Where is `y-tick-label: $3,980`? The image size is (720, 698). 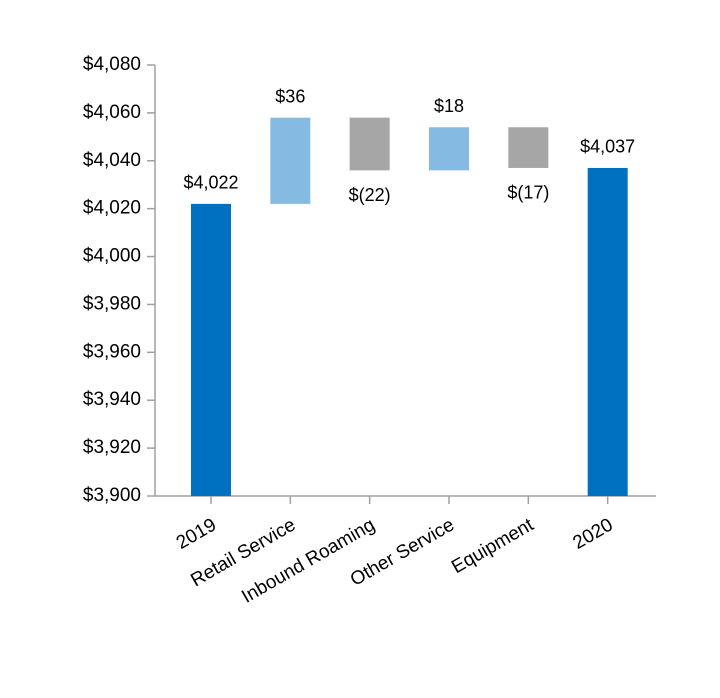 y-tick-label: $3,980 is located at coordinates (112, 303).